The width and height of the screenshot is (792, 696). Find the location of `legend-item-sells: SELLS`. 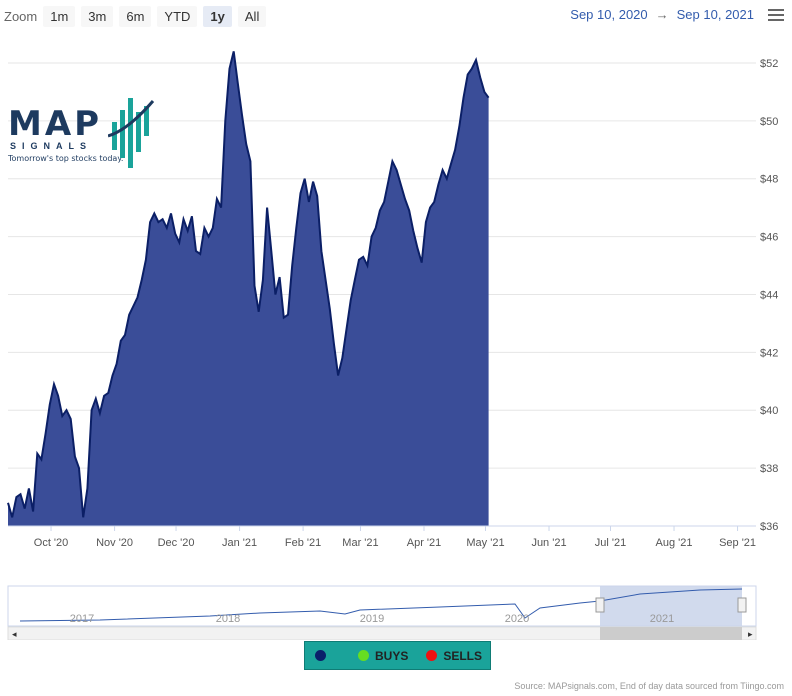

legend-item-sells: SELLS is located at coordinates (454, 656).